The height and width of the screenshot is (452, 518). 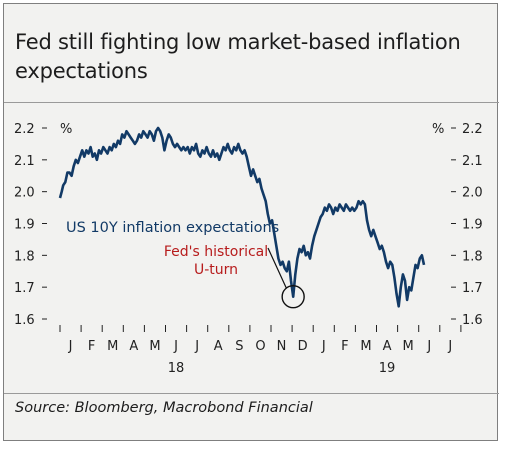 What do you see at coordinates (66, 129) in the screenshot?
I see `y-unit-left: %` at bounding box center [66, 129].